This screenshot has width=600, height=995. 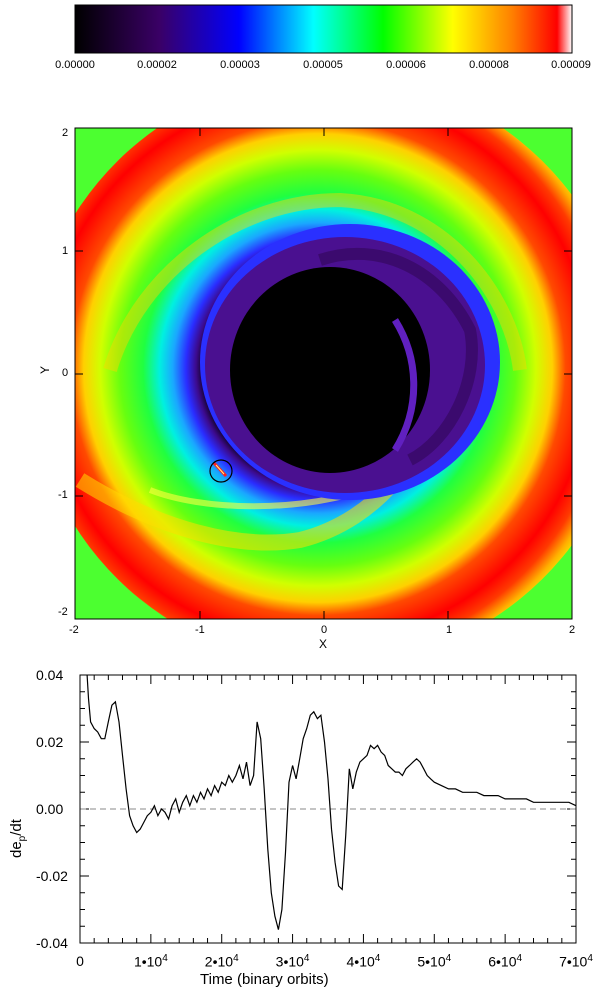 I want to click on planet-circle, so click(x=221, y=471).